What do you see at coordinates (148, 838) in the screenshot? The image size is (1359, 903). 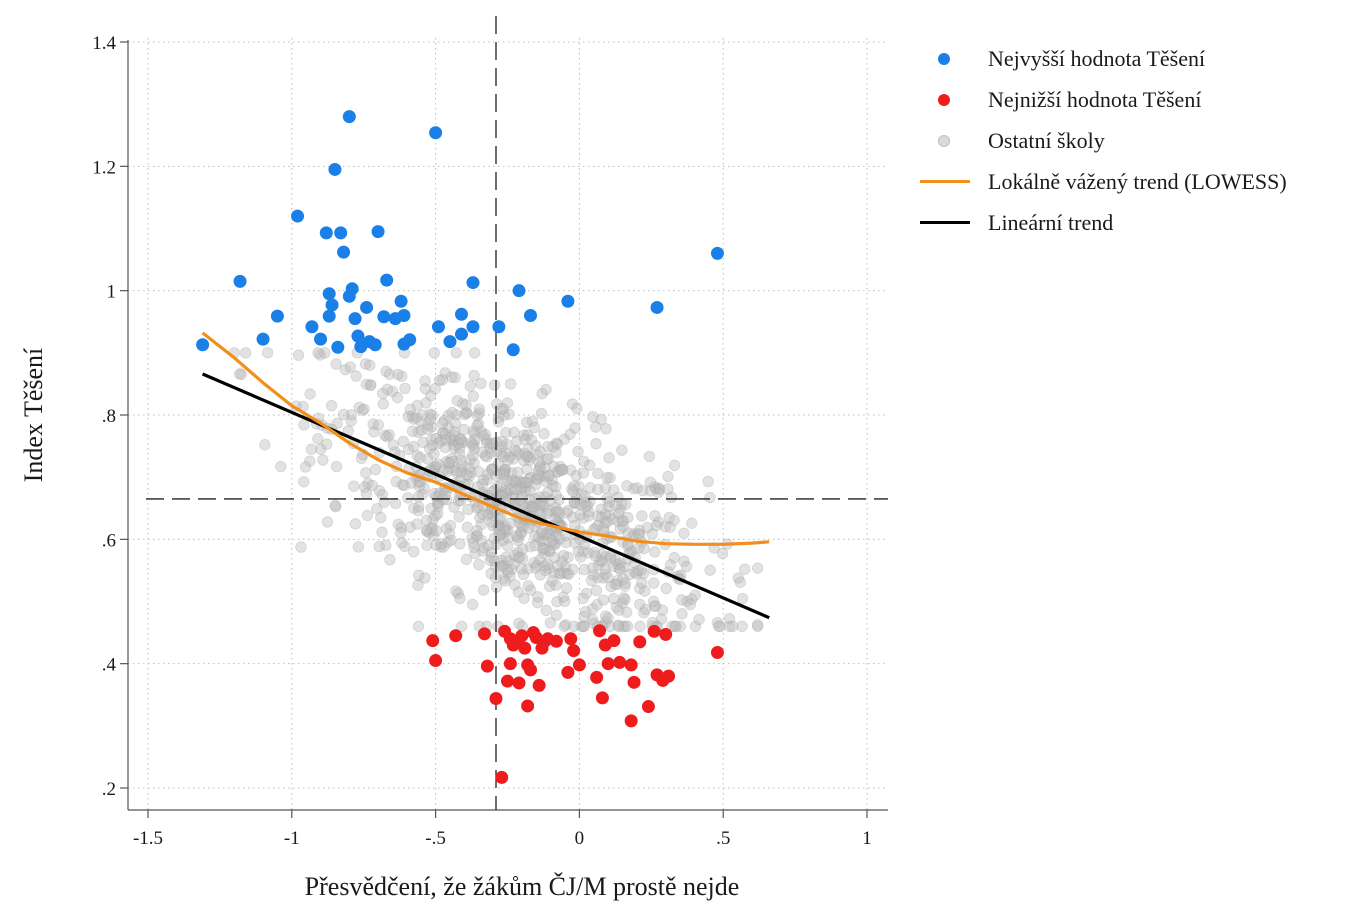 I see `x-tick-label: -1.5` at bounding box center [148, 838].